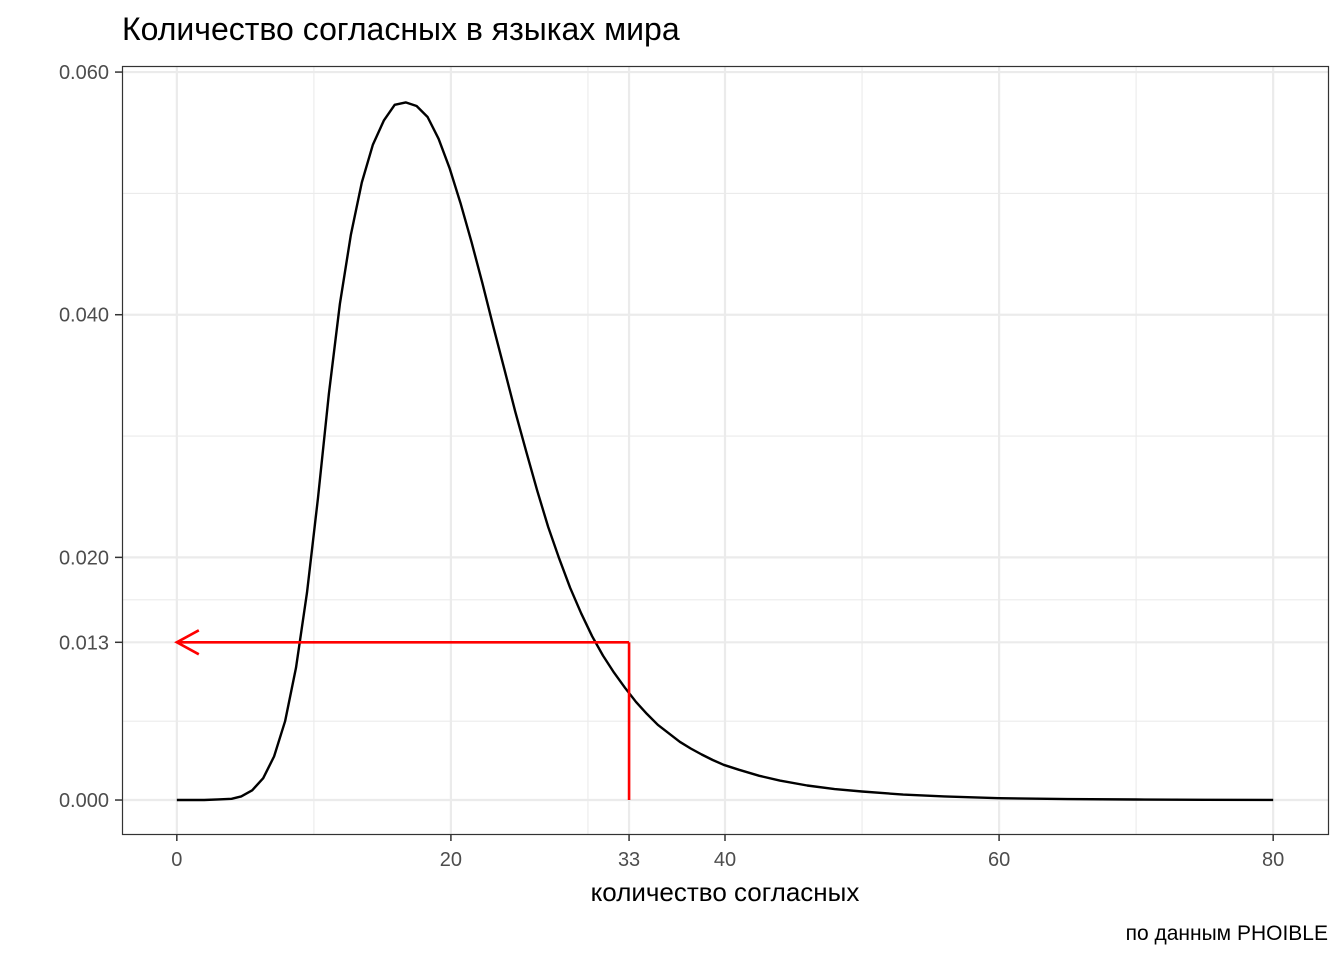 Image resolution: width=1344 pixels, height=960 pixels. I want to click on y-tick-label: 0.020, so click(84, 558).